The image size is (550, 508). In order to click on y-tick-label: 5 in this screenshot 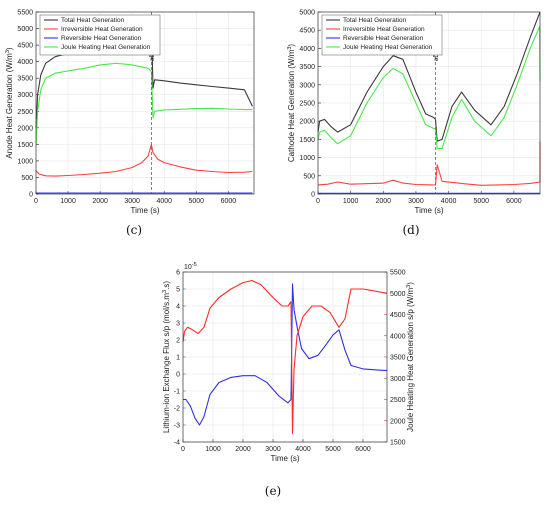, I will do `click(178, 290)`.